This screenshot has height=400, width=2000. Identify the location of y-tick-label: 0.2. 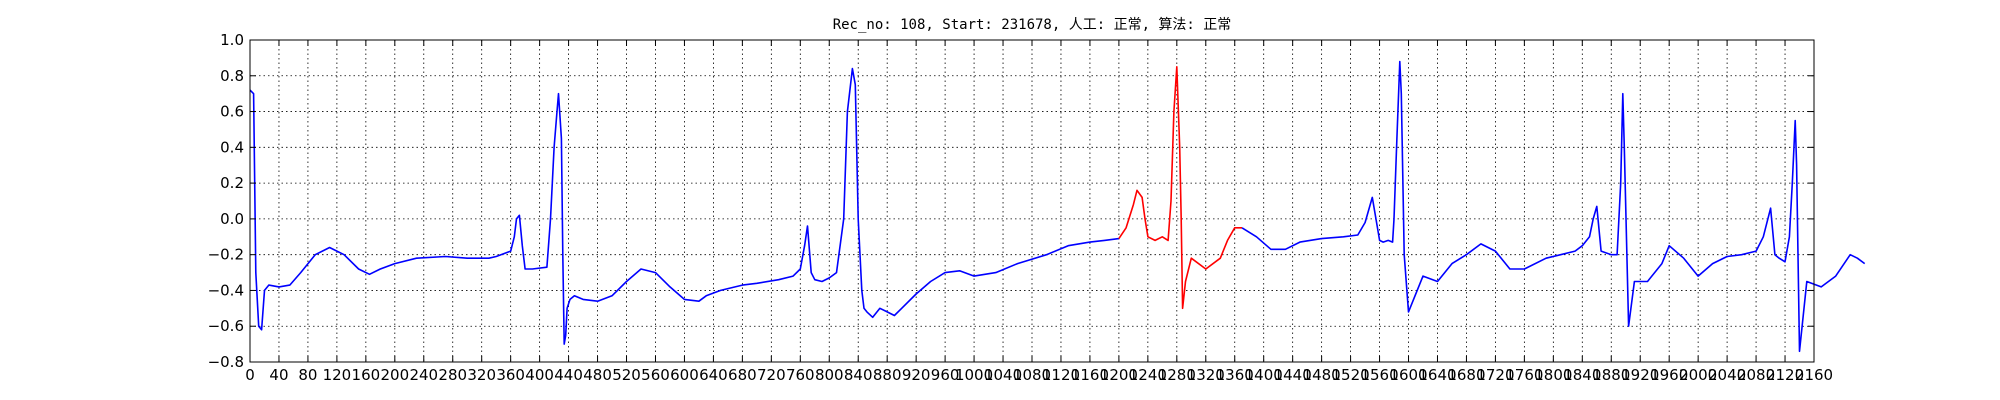
(232, 183).